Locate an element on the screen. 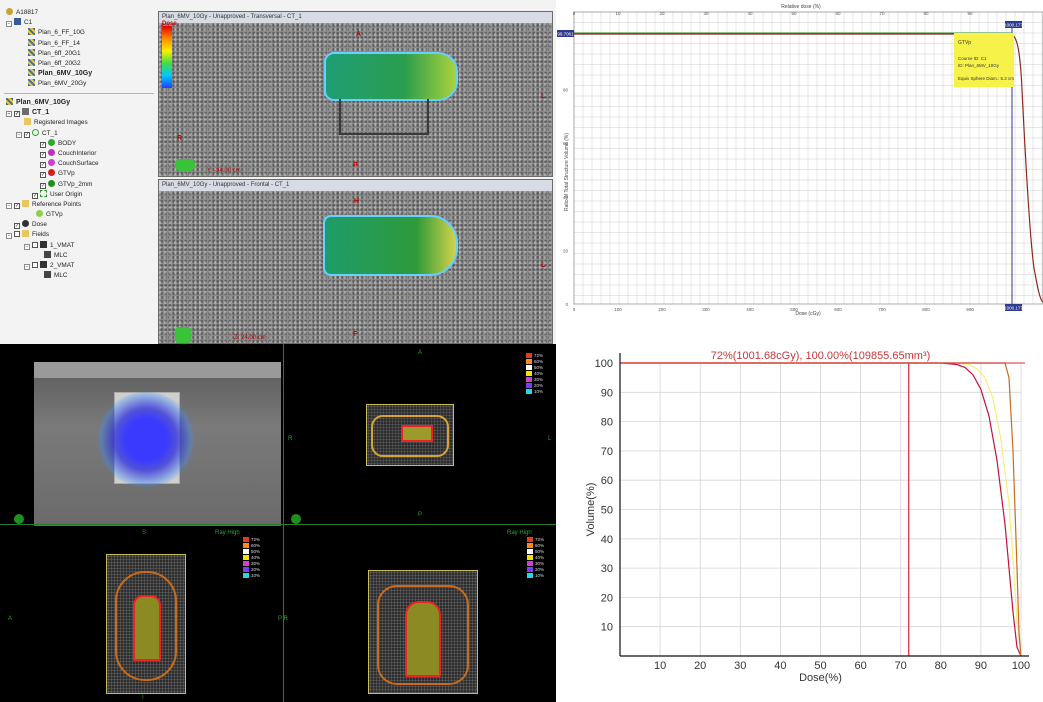 The height and width of the screenshot is (702, 1043). active-plan-header: Plan_6MV_10Gy is located at coordinates (81, 103).